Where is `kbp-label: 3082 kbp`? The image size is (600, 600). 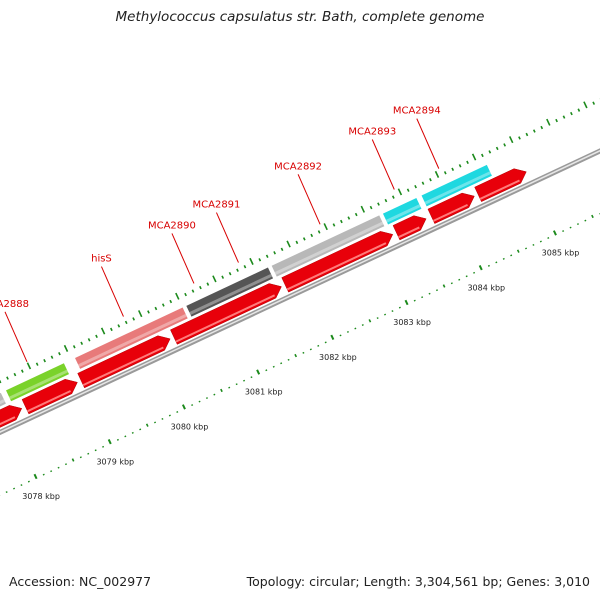 kbp-label: 3082 kbp is located at coordinates (338, 357).